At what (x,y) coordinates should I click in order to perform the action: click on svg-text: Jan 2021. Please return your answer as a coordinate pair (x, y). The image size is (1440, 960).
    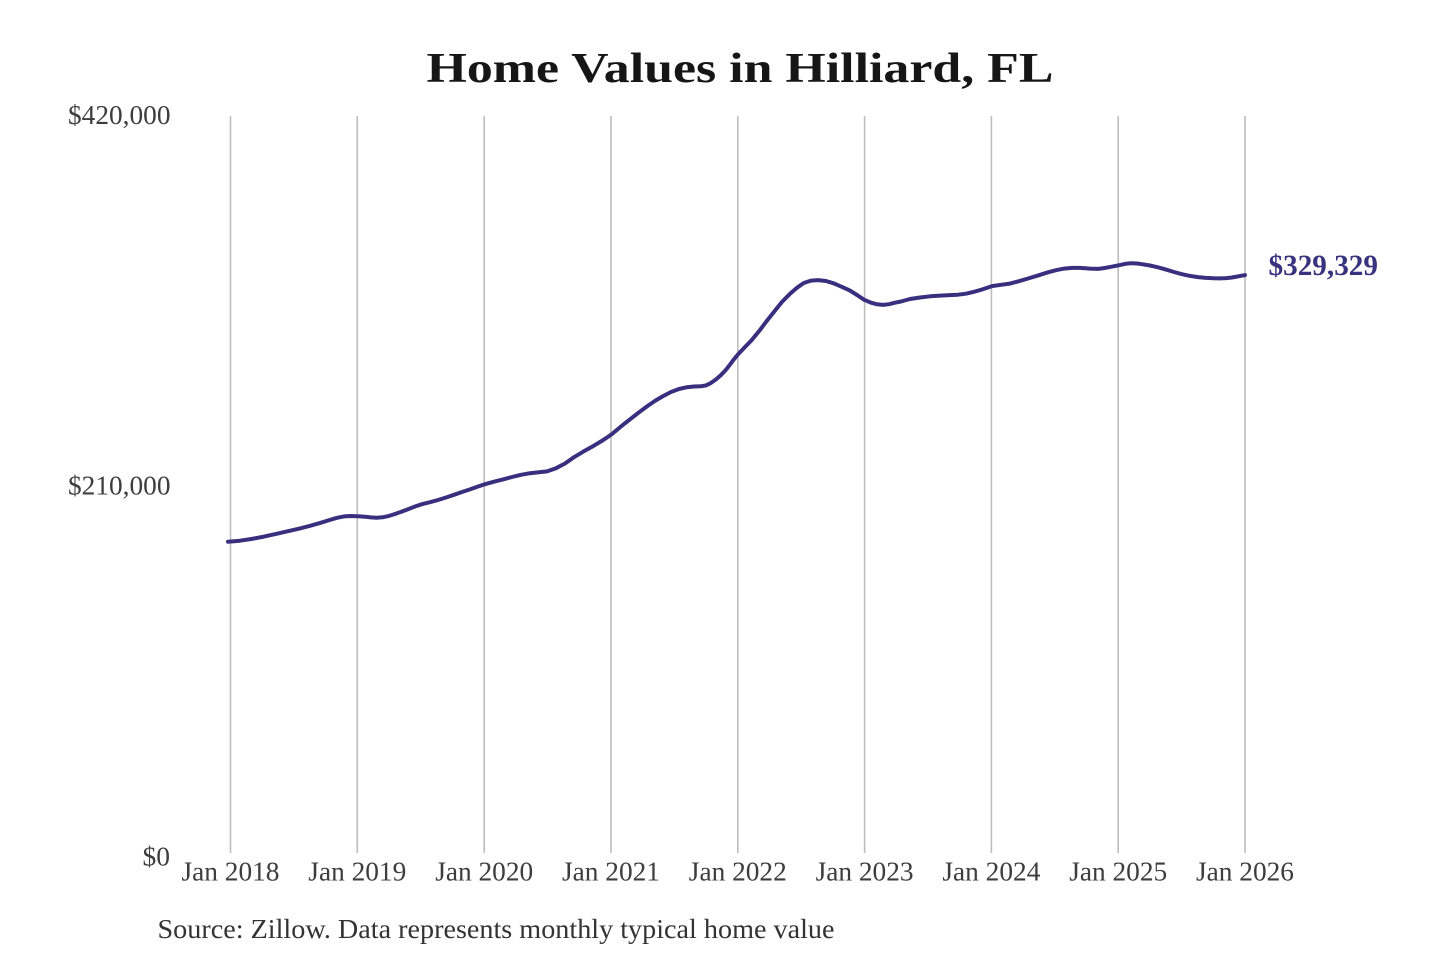
    Looking at the image, I should click on (611, 871).